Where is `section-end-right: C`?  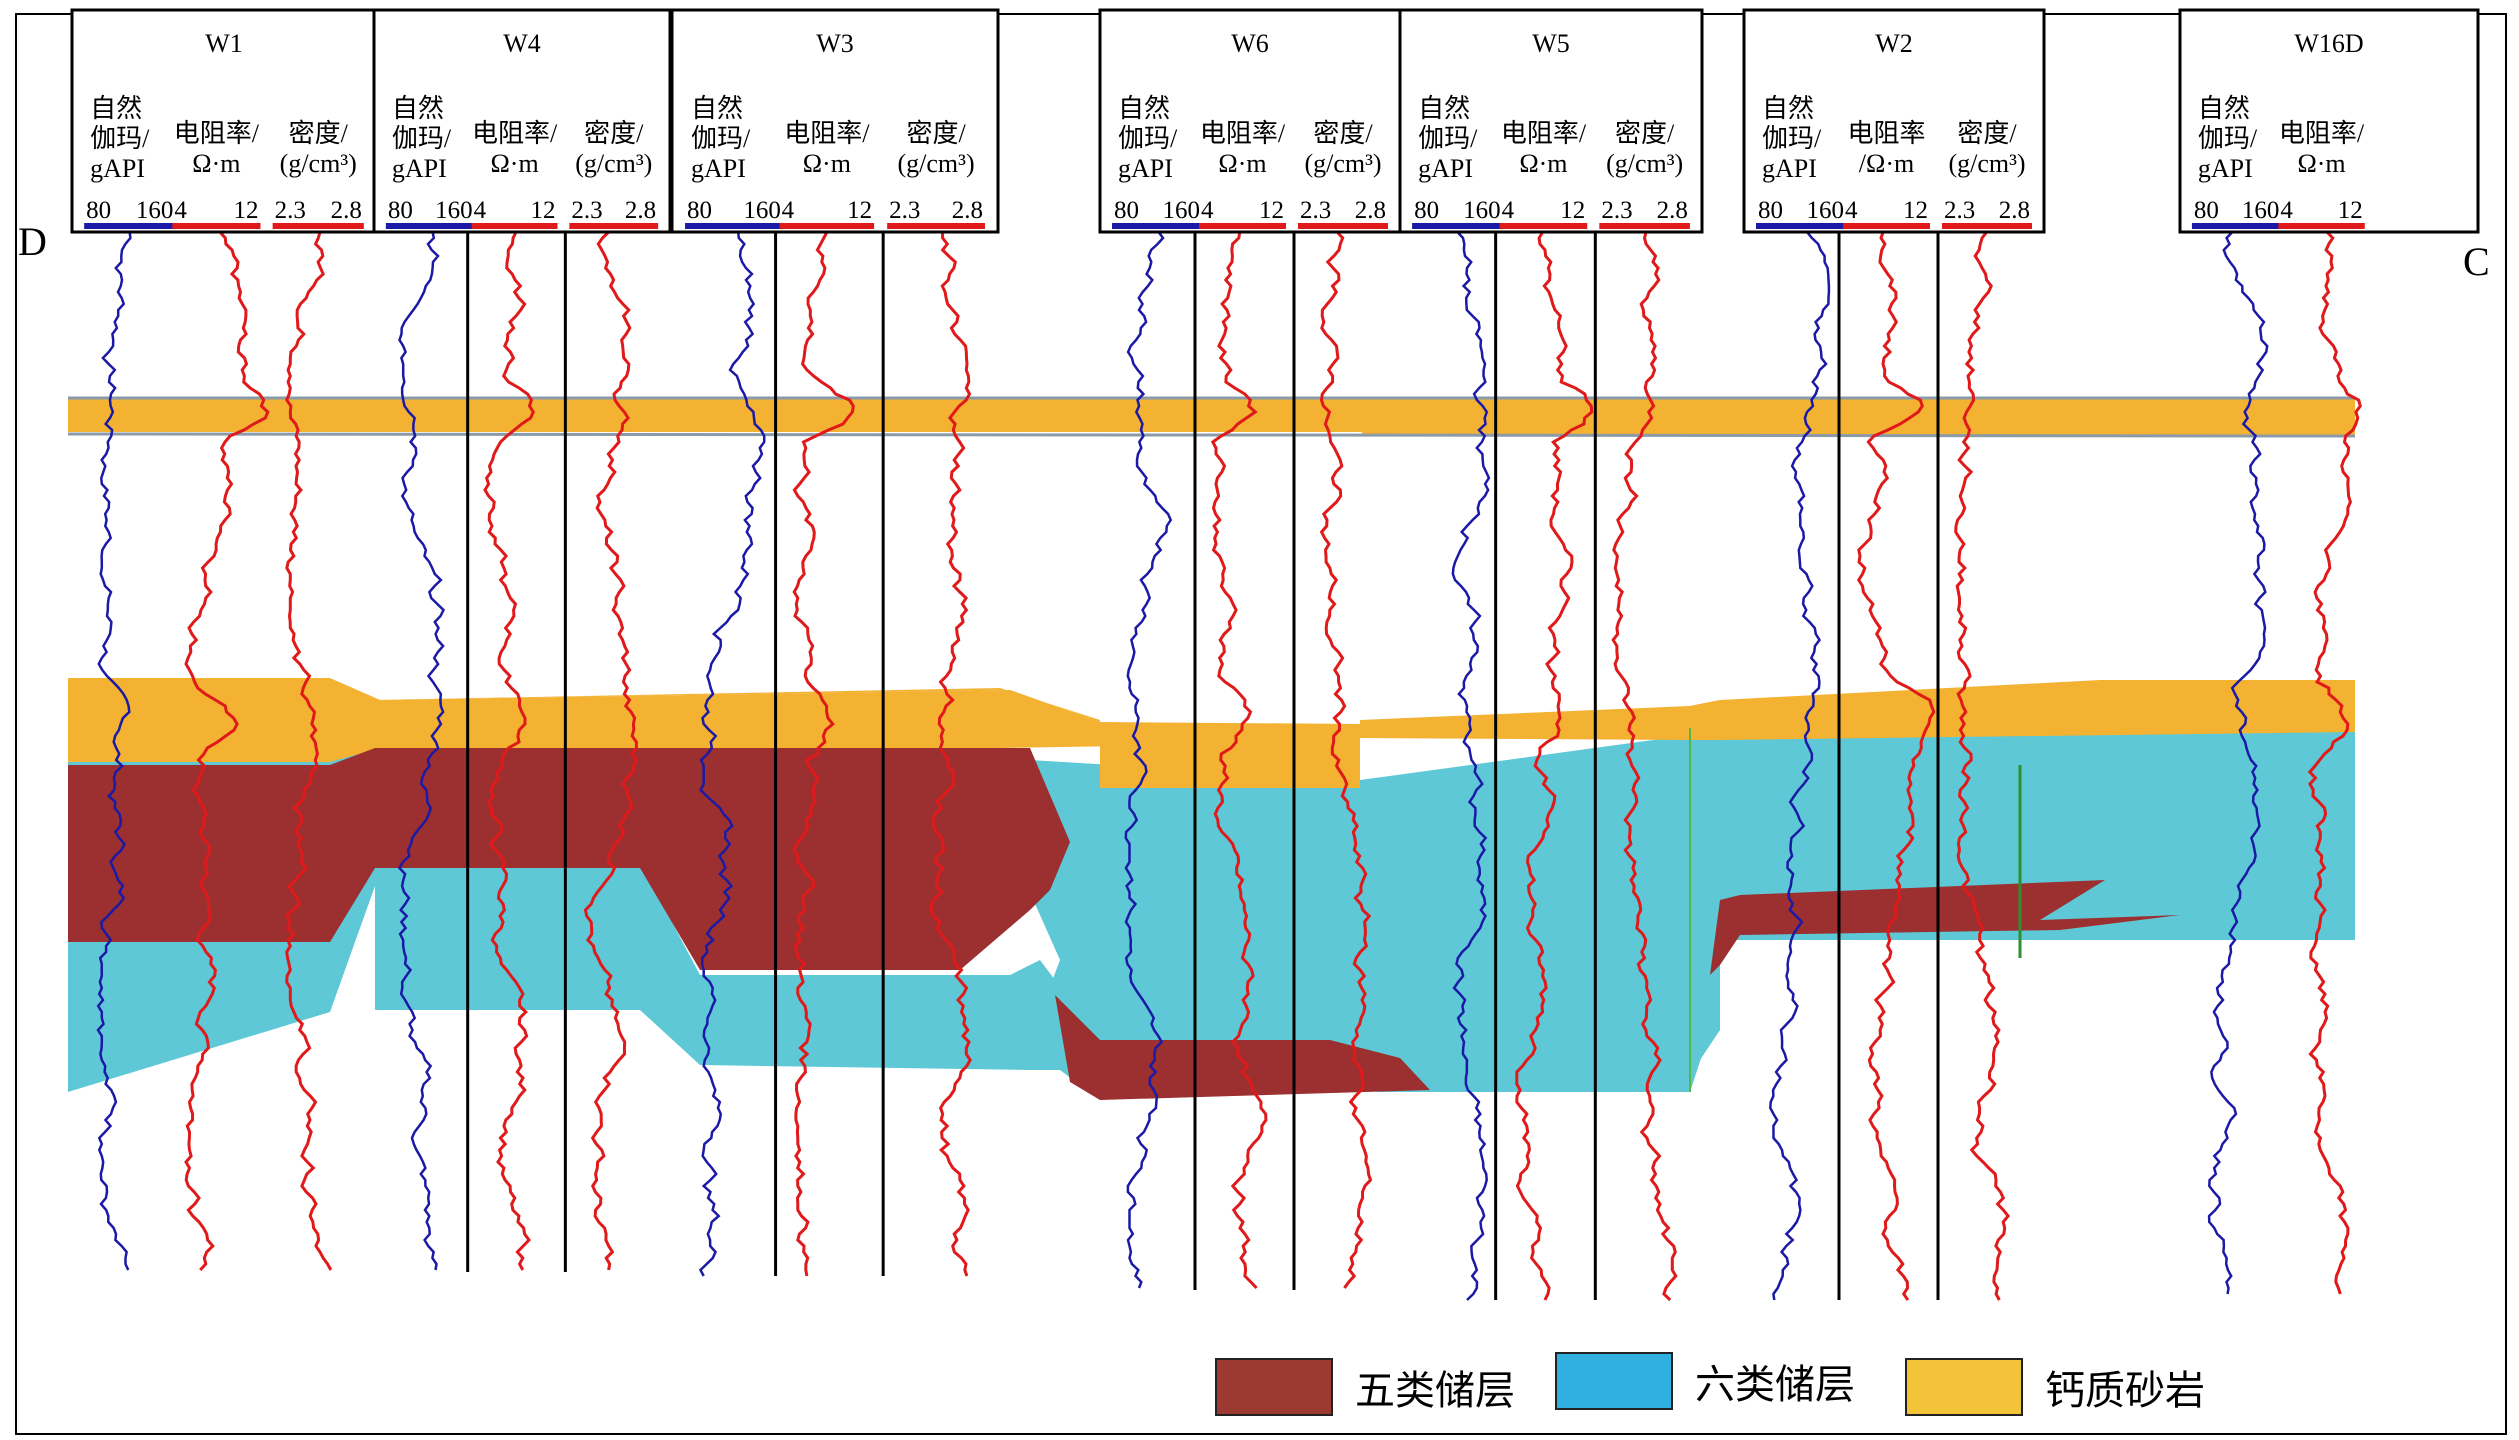
section-end-right: C is located at coordinates (2476, 261).